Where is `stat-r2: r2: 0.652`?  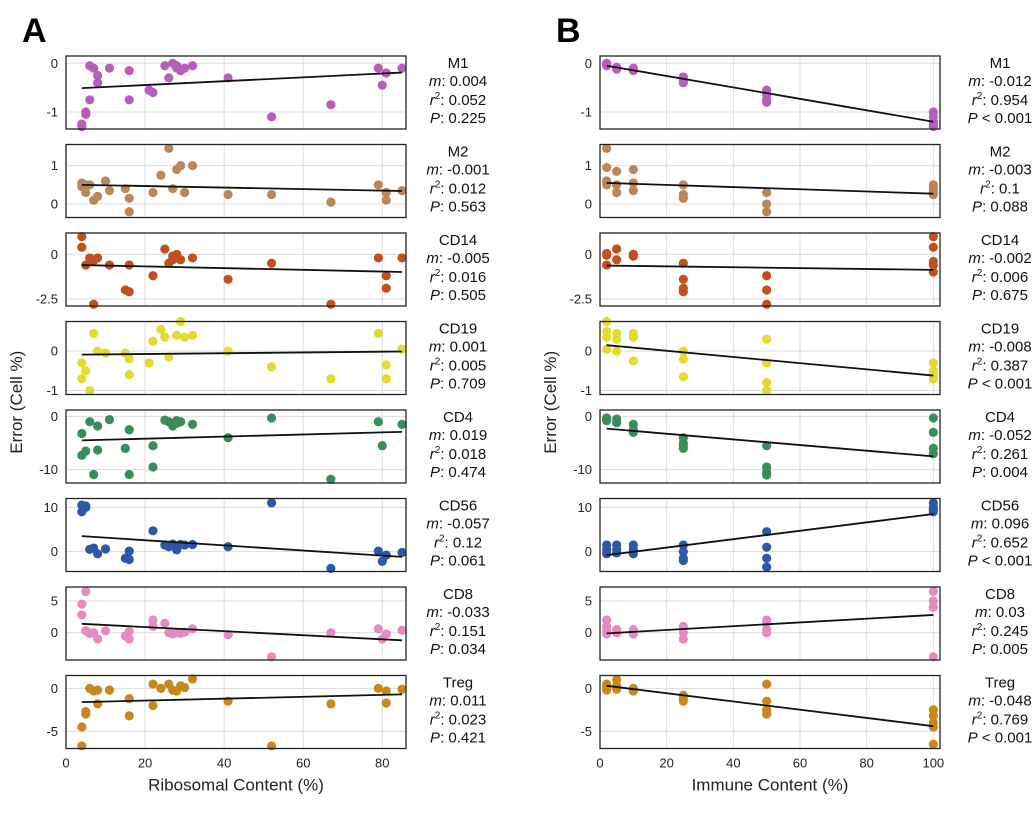 stat-r2: r2: 0.652 is located at coordinates (1000, 543).